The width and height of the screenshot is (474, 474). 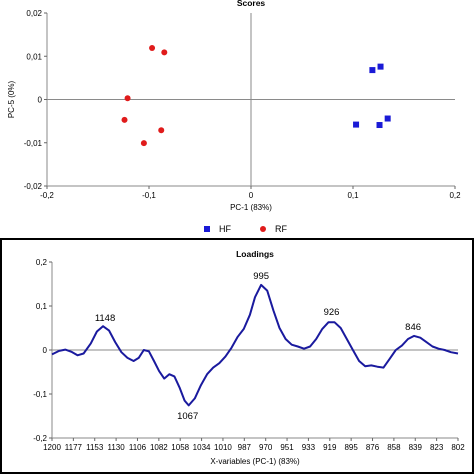 What do you see at coordinates (251, 195) in the screenshot?
I see `scores-x-tick-label: 0` at bounding box center [251, 195].